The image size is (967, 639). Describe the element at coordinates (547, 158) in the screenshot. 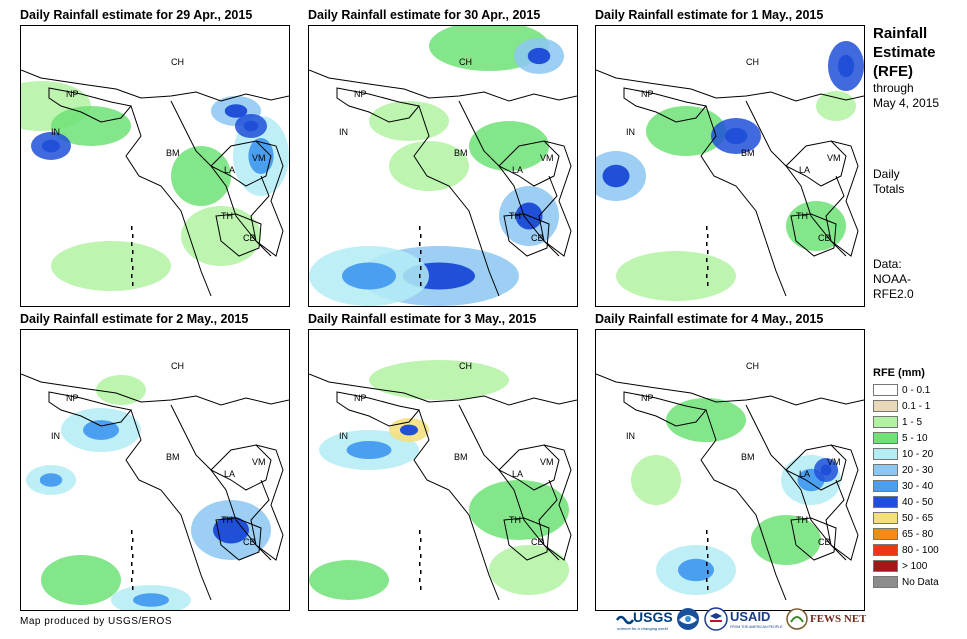

I see `country-label: VM` at that location.